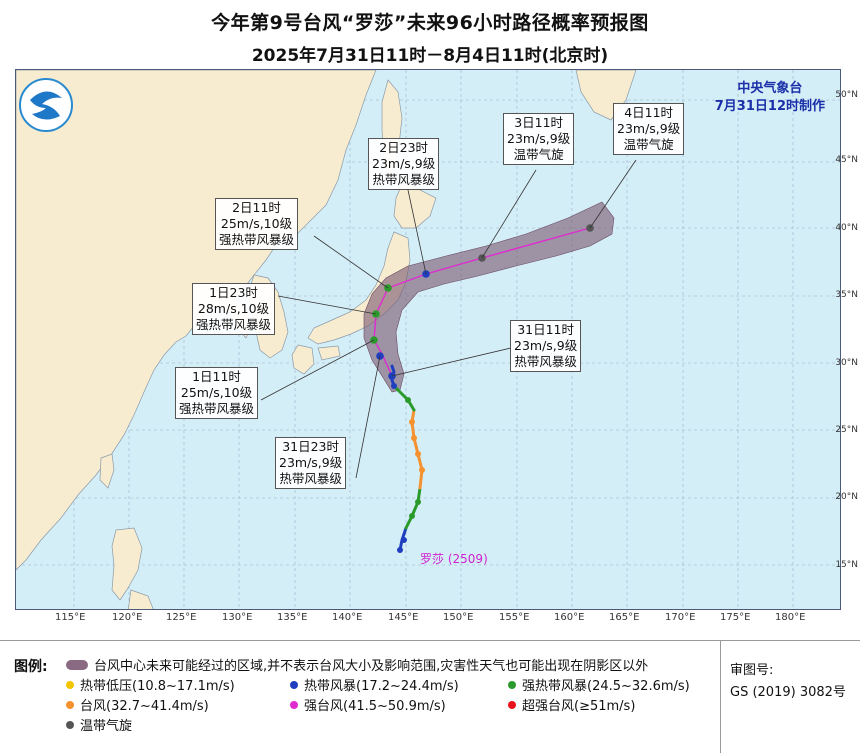  What do you see at coordinates (752, 670) in the screenshot?
I see `approval-label: 审图号:` at bounding box center [752, 670].